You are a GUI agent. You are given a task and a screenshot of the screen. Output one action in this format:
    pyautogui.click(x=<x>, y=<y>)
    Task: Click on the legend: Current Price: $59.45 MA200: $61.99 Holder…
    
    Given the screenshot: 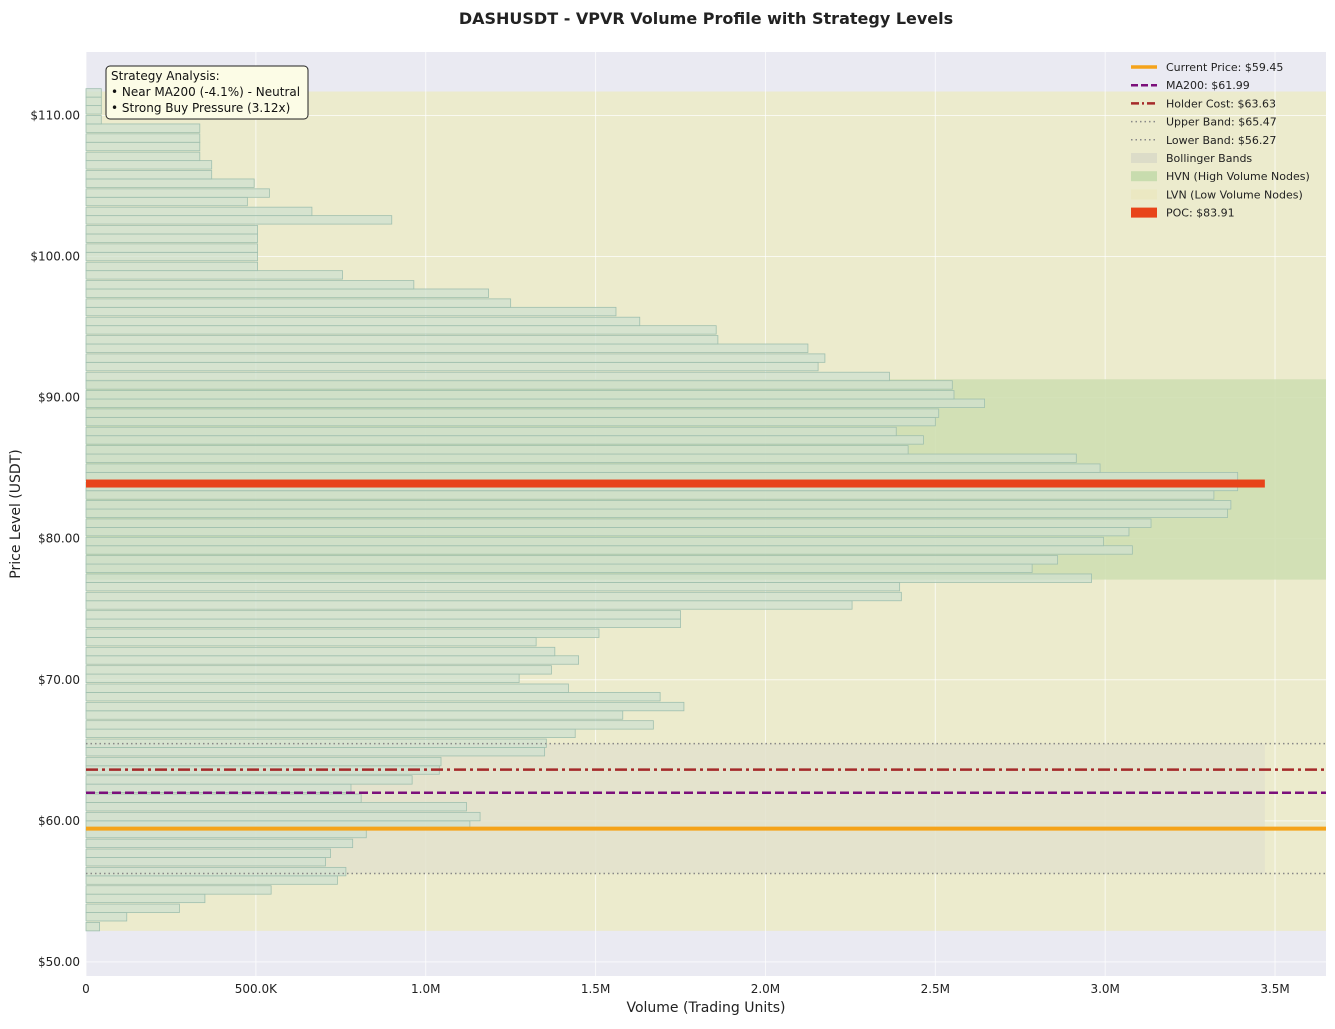 What is the action you would take?
    pyautogui.click(x=1220, y=140)
    